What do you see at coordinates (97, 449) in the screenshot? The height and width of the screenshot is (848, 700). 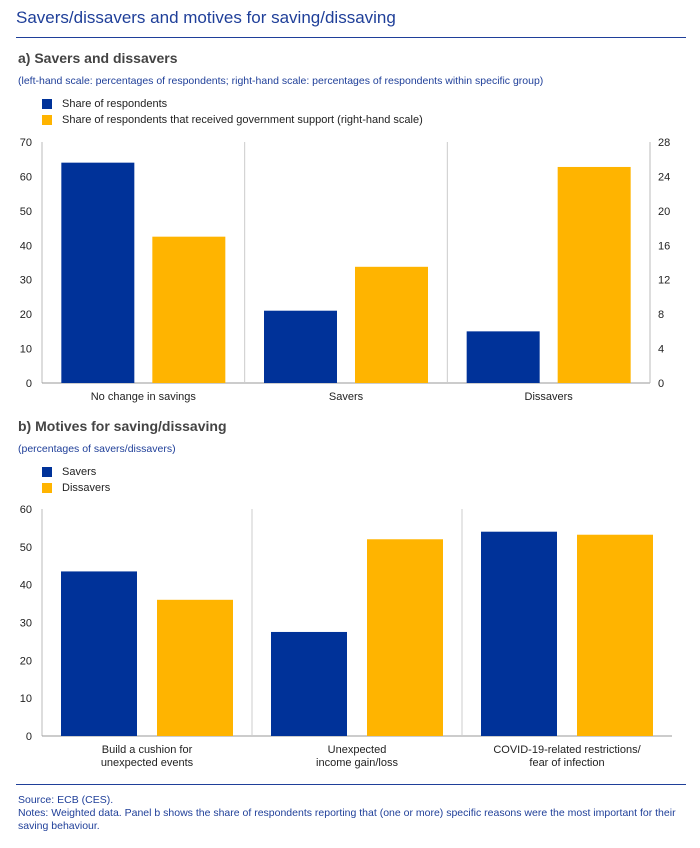 I see `panel-b-subtitle: (percentages of savers/dissavers)` at bounding box center [97, 449].